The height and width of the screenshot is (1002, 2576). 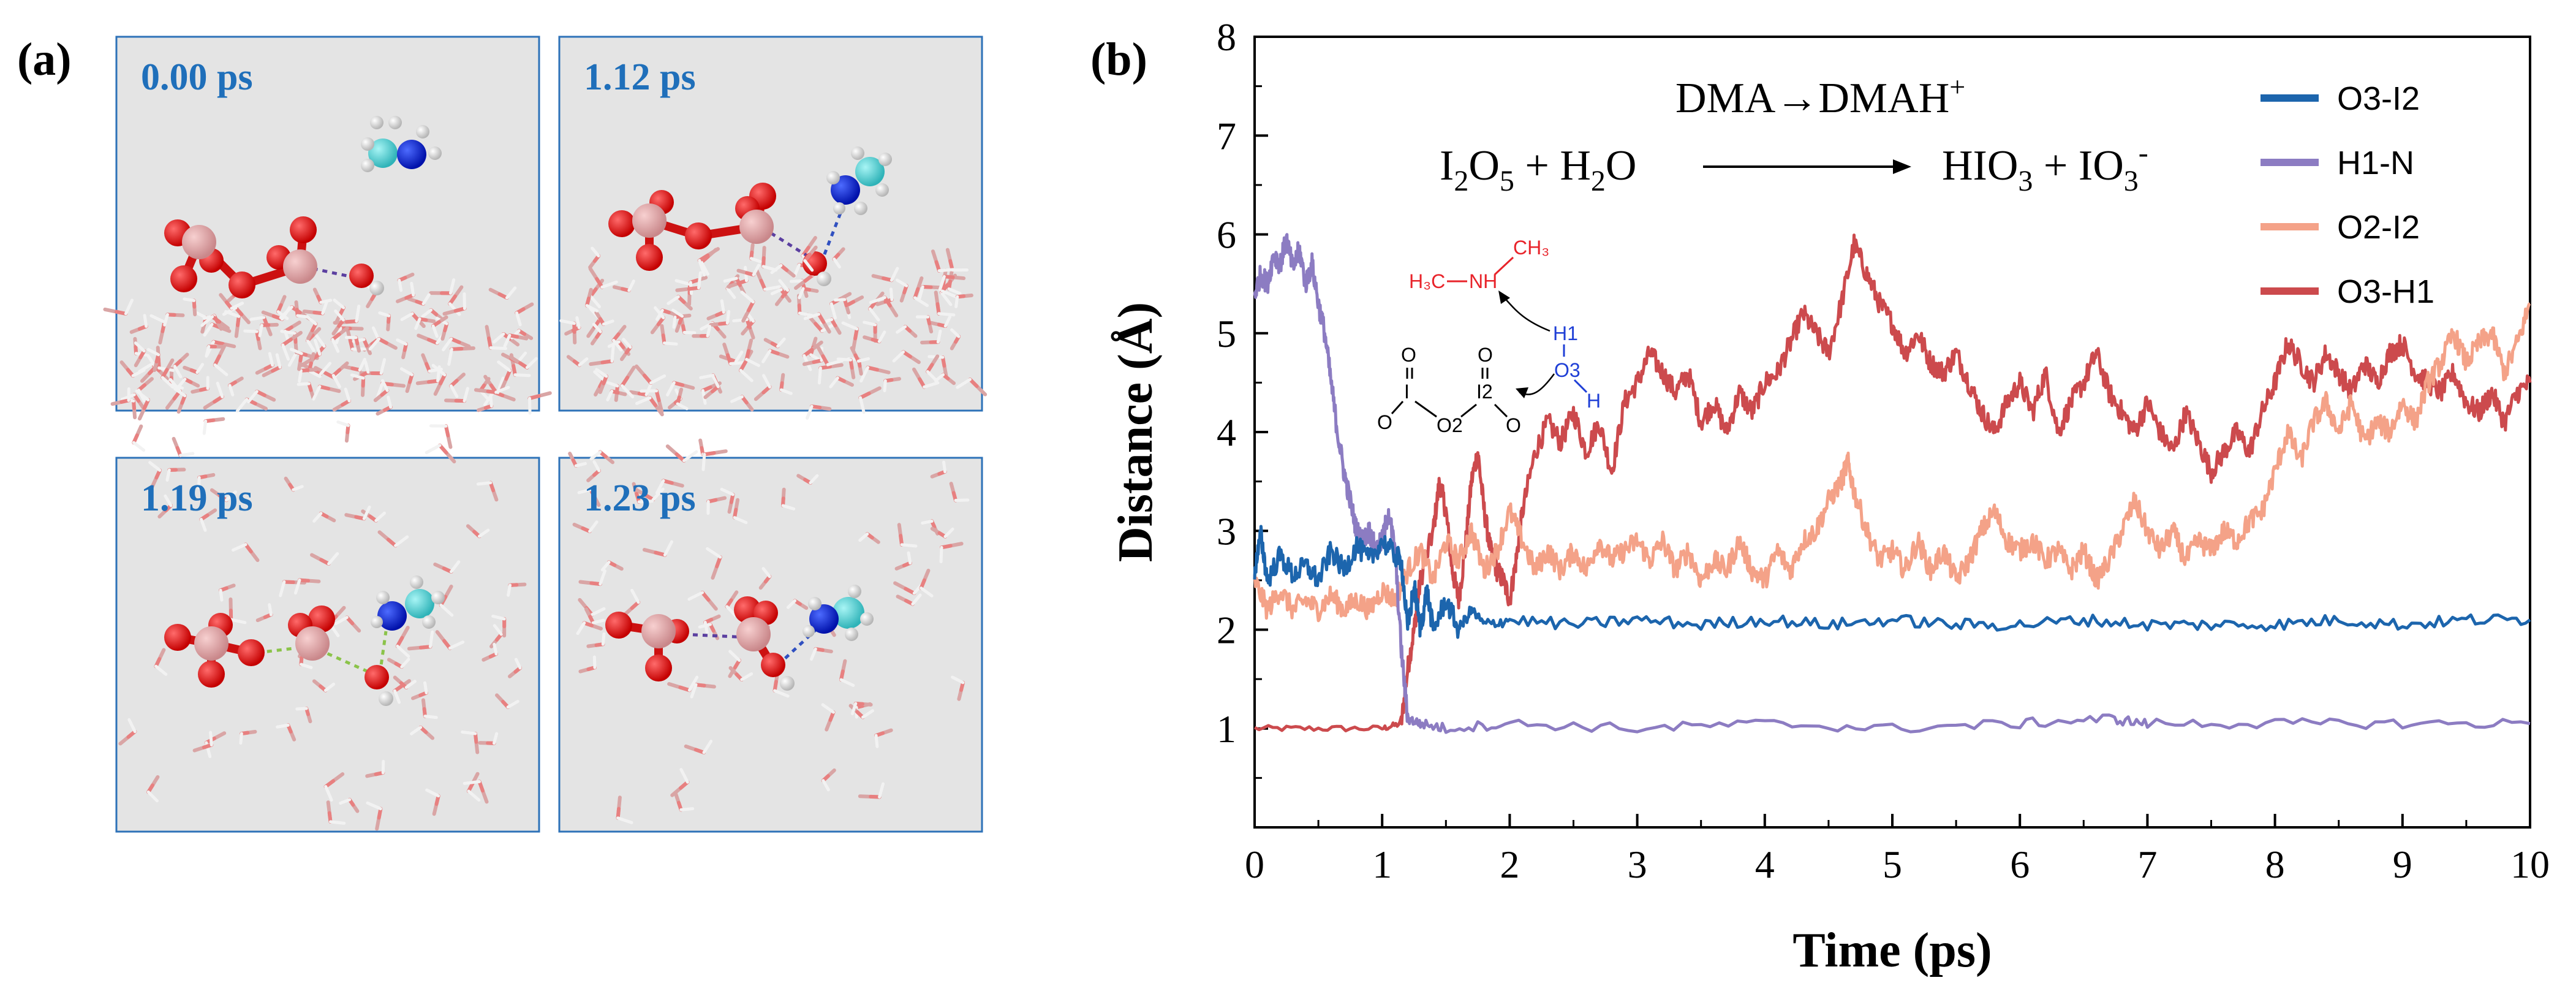 What do you see at coordinates (1765, 864) in the screenshot?
I see `x-tick-label: 4` at bounding box center [1765, 864].